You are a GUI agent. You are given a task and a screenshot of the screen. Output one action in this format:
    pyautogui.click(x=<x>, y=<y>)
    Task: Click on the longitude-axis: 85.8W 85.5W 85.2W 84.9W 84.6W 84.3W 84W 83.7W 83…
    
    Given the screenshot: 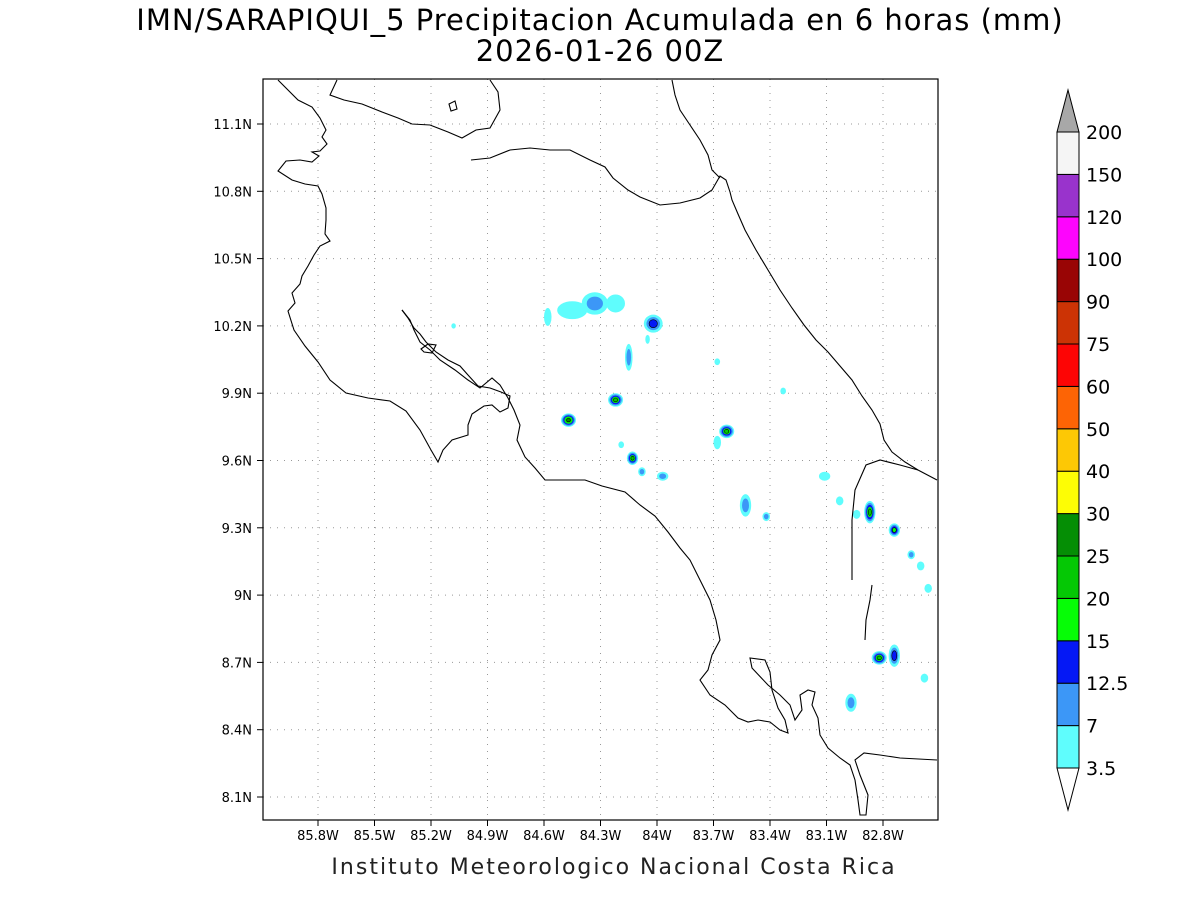 What is the action you would take?
    pyautogui.click(x=600, y=832)
    